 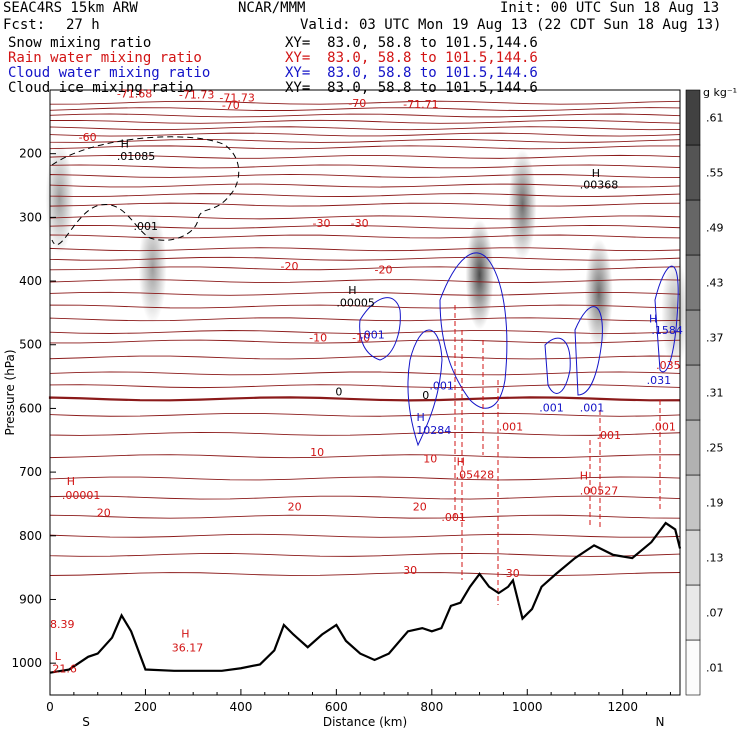 What do you see at coordinates (146, 226) in the screenshot?
I see `contour-label-2: .001` at bounding box center [146, 226].